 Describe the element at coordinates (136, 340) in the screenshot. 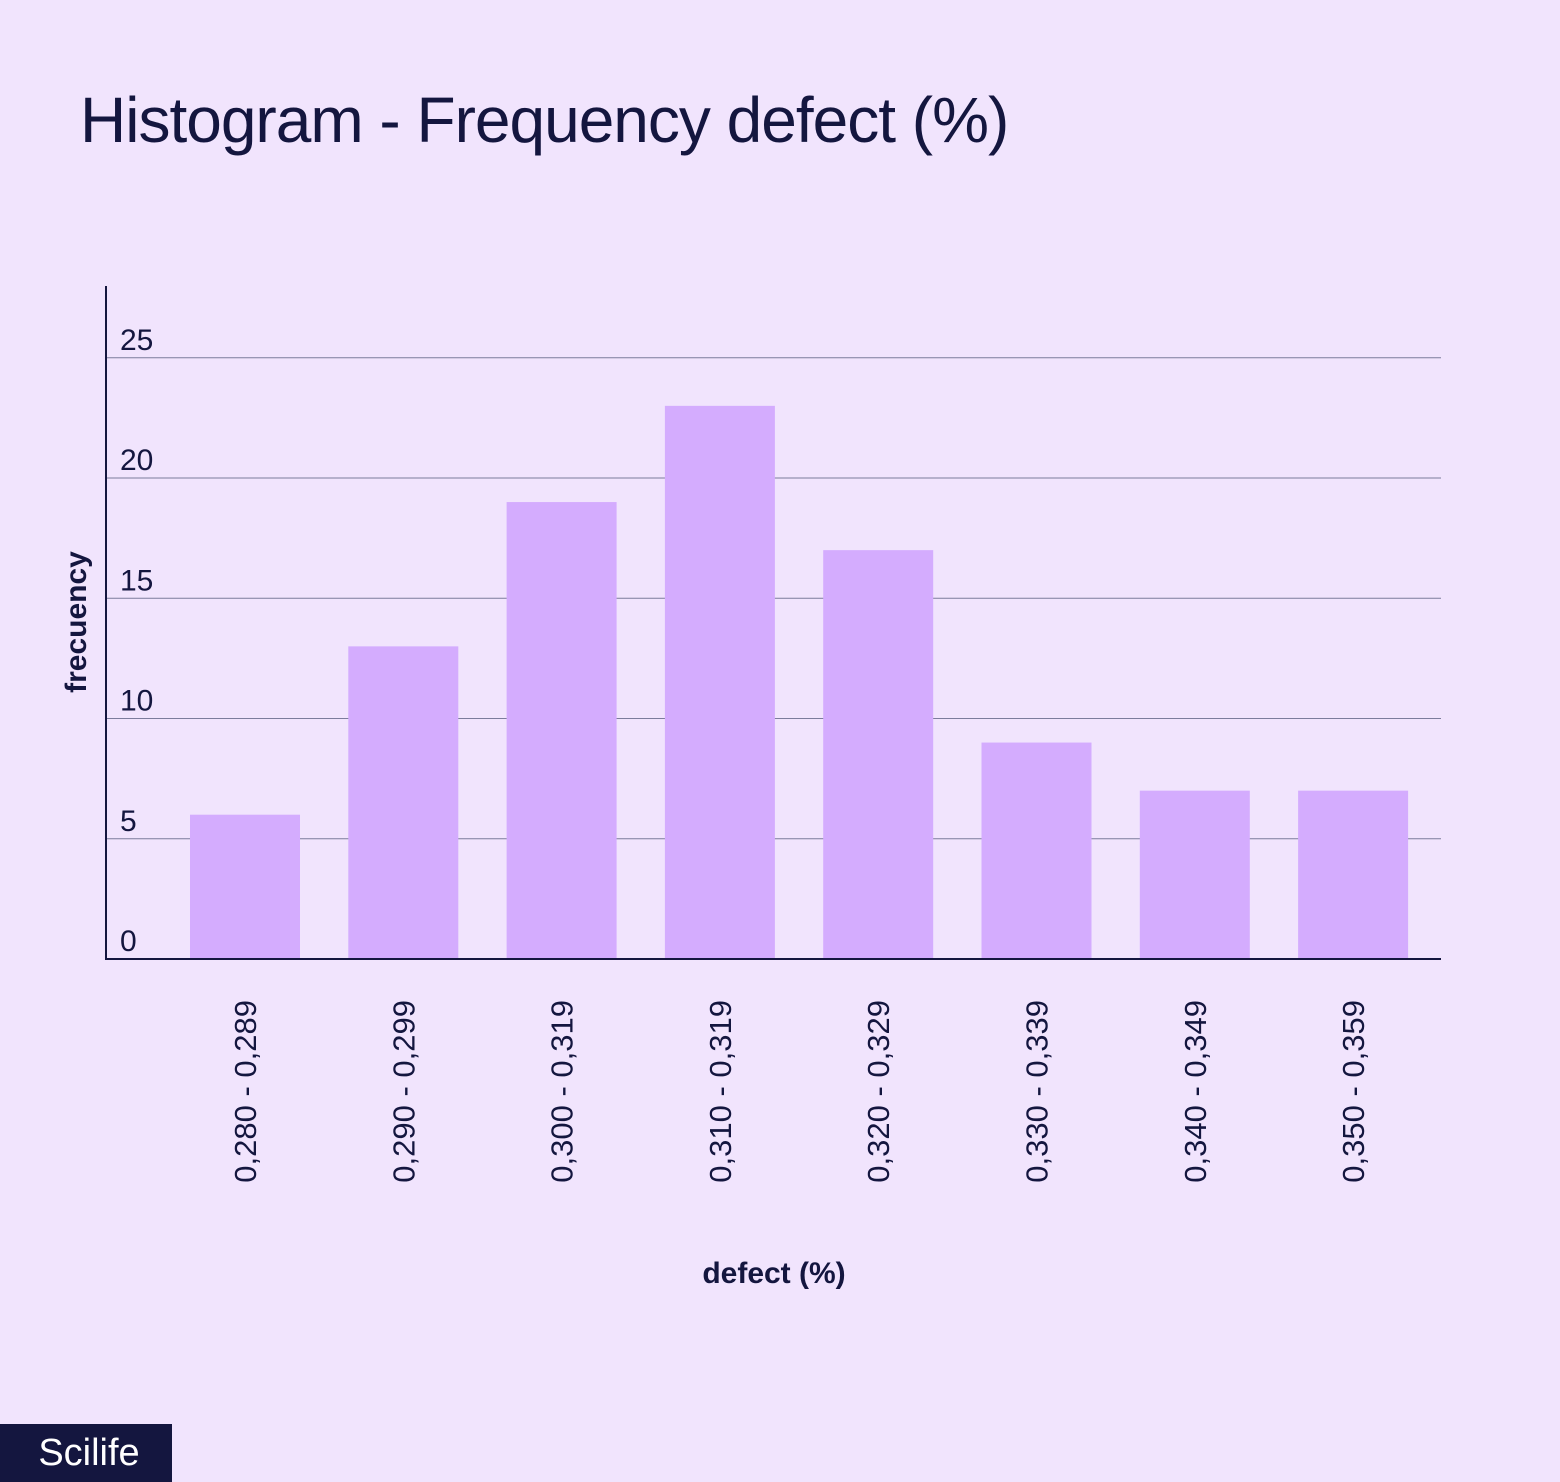

I see `y-tick-label: 25` at that location.